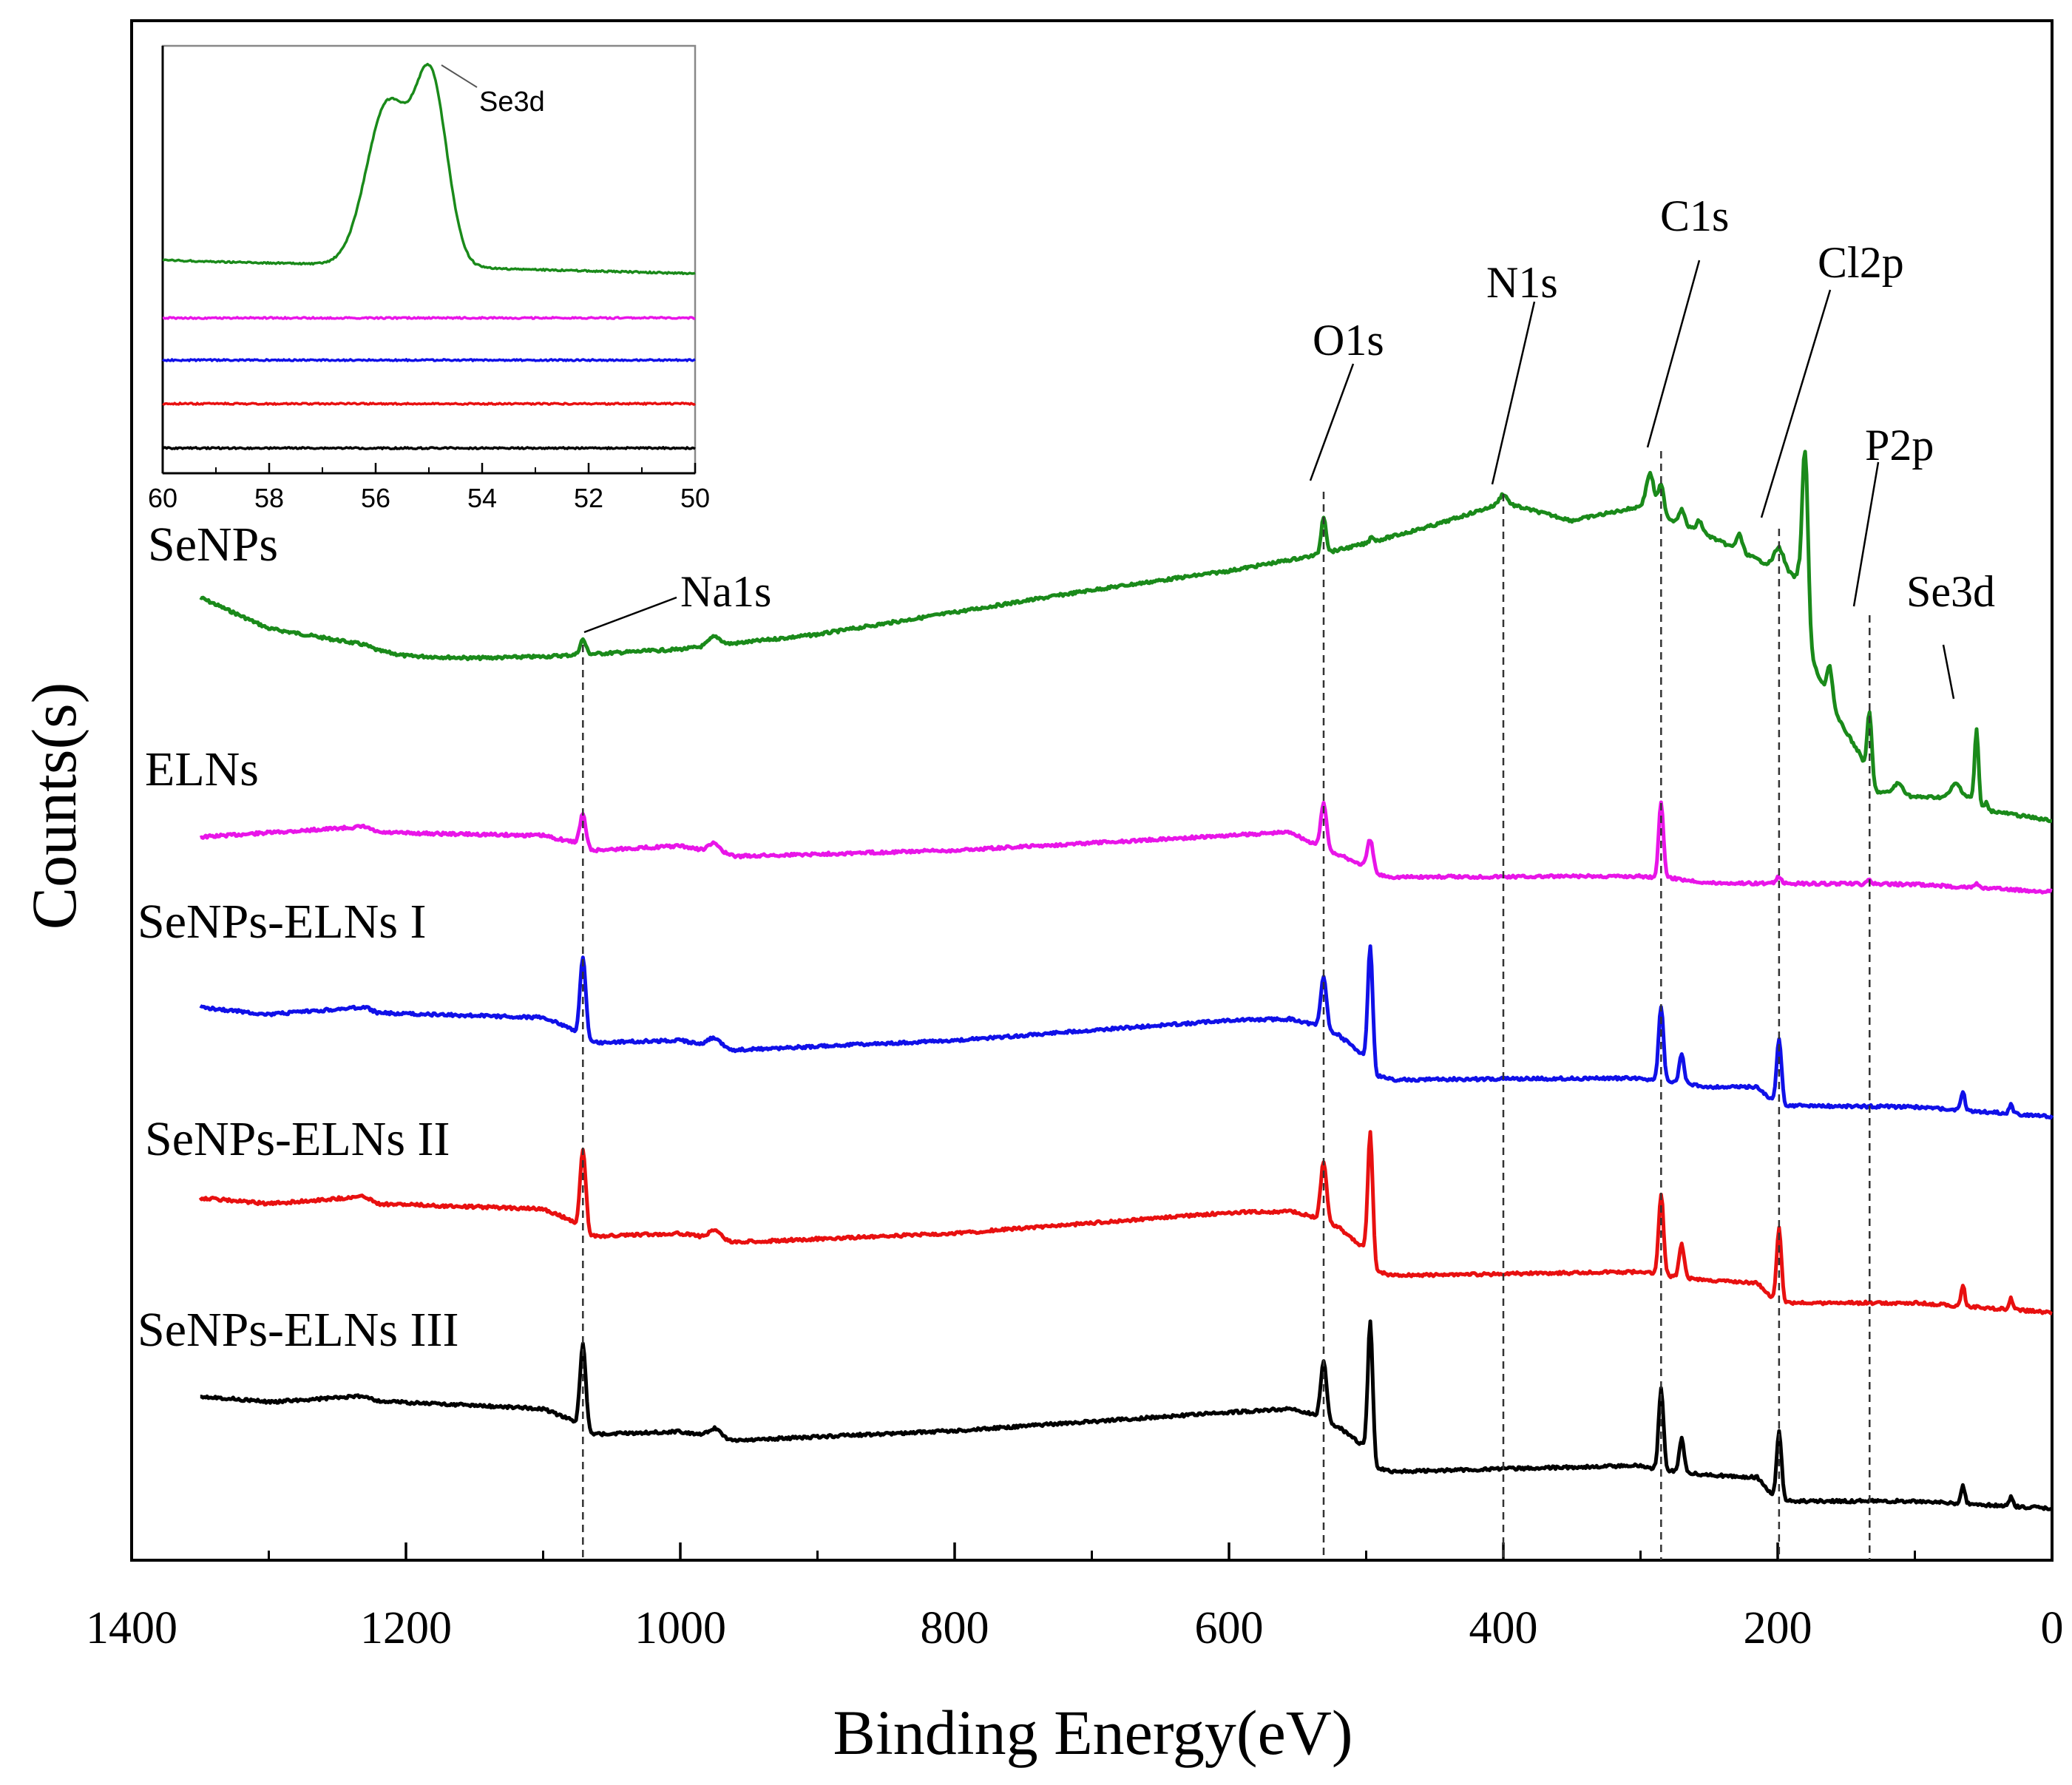 This screenshot has width=2072, height=1785. Describe the element at coordinates (1093, 1732) in the screenshot. I see `x-axis-title: Binding Energy(eV)` at that location.